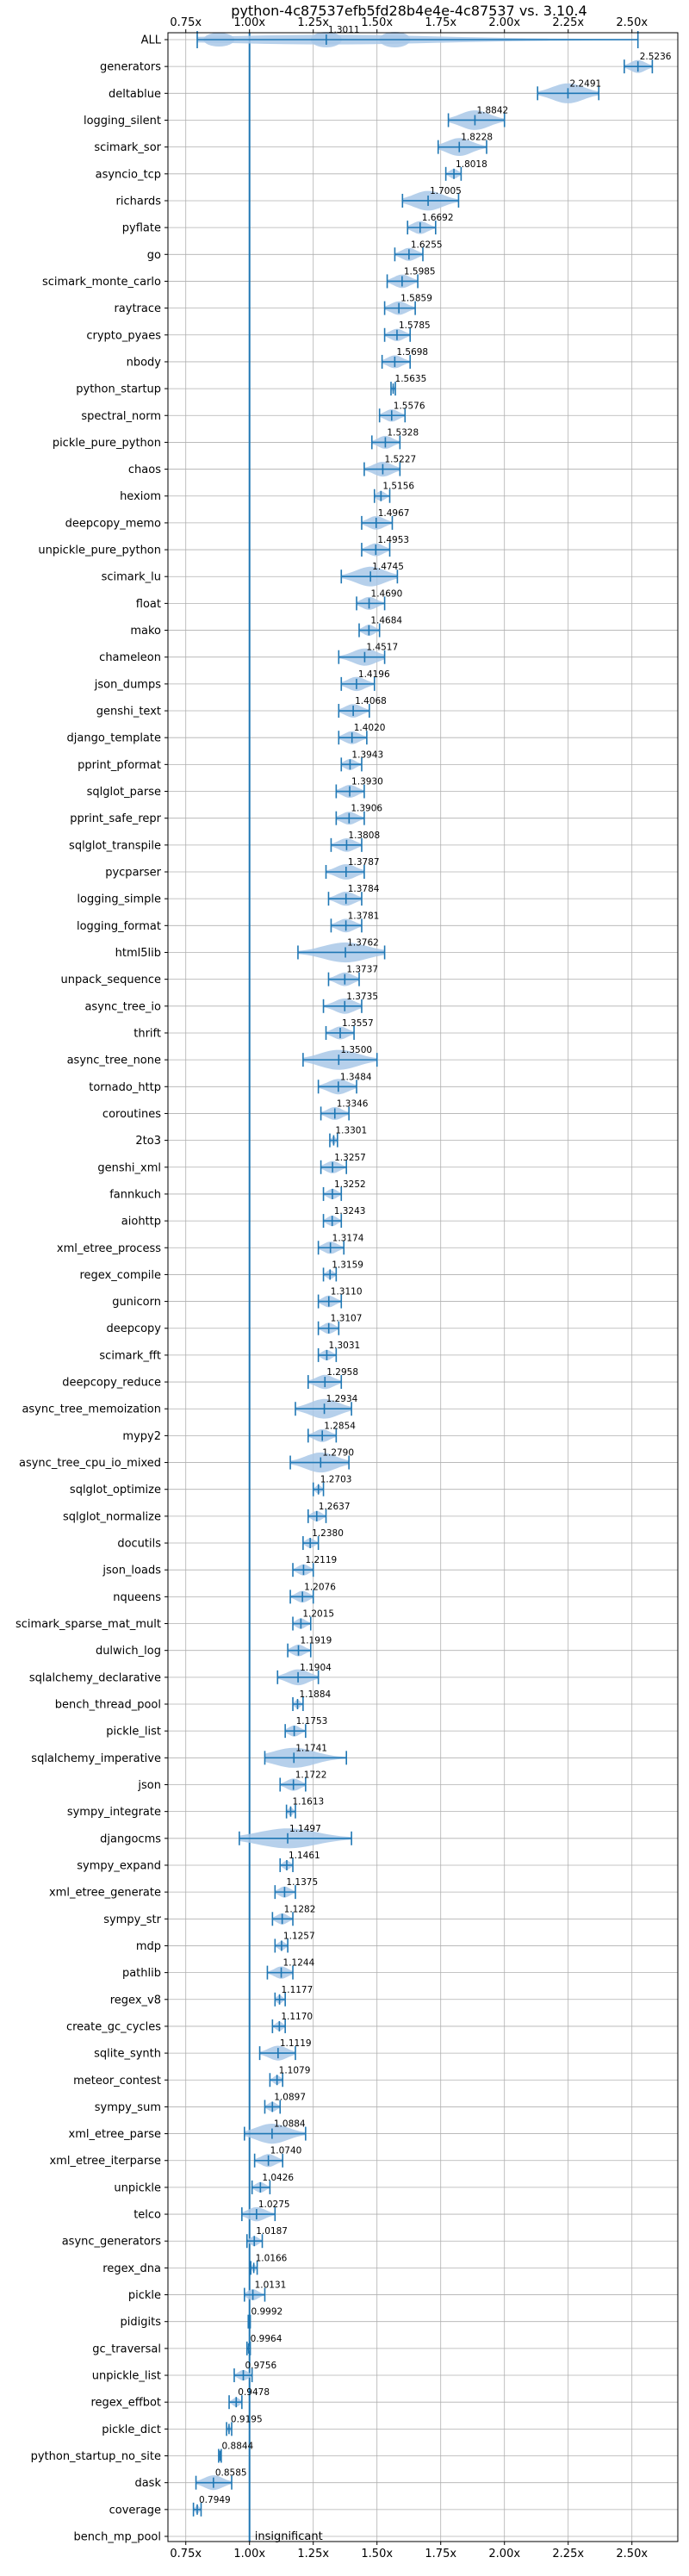  Describe the element at coordinates (364, 836) in the screenshot. I see `value-label: 1.3808` at that location.